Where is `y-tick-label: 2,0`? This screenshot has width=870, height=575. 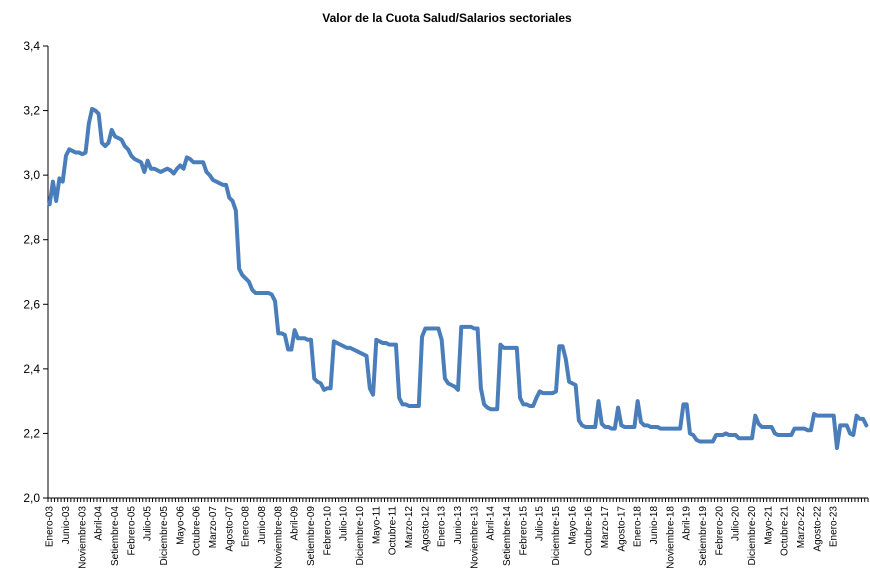
y-tick-label: 2,0 is located at coordinates (31, 498).